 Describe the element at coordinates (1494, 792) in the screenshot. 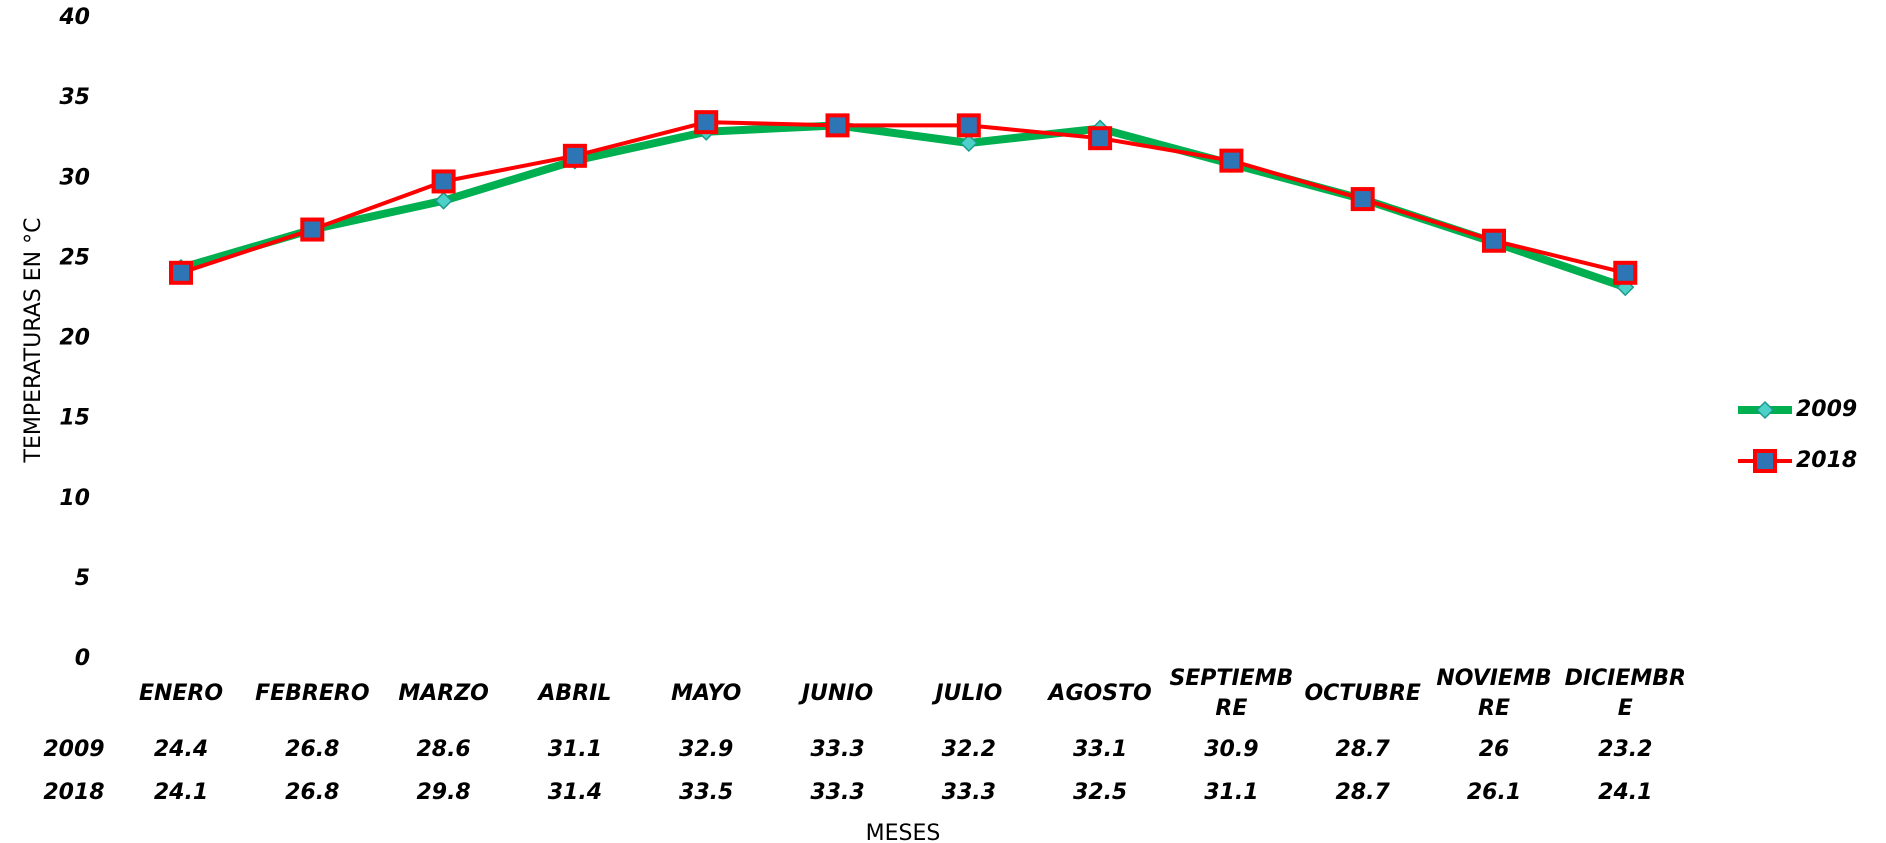

I see `table-cell: 26.1` at that location.